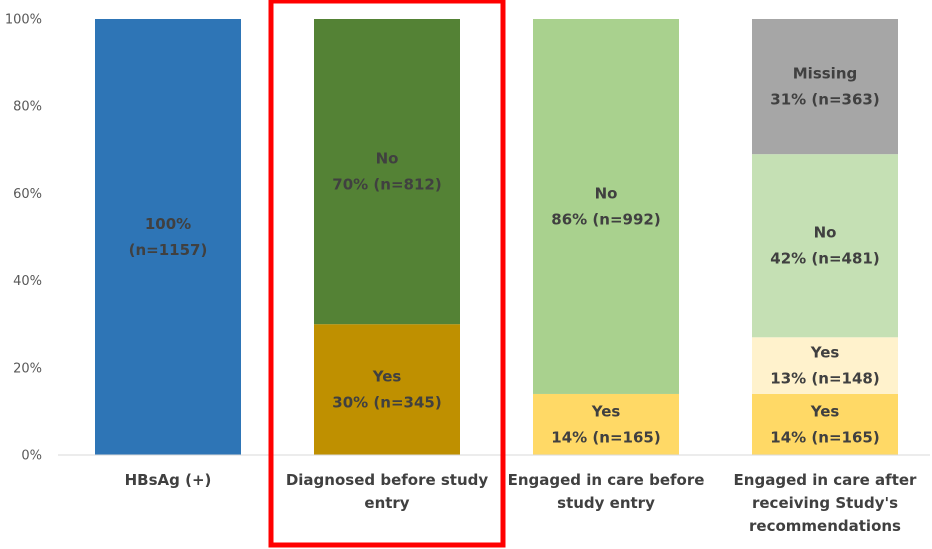  Describe the element at coordinates (168, 224) in the screenshot. I see `bar-segment-label: 100%` at that location.